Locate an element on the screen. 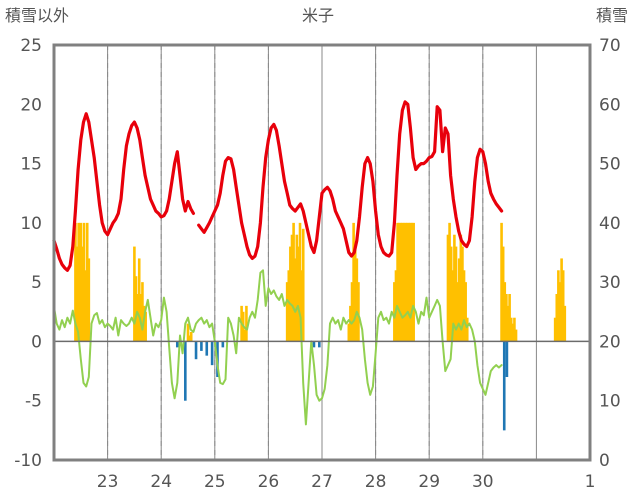 Image resolution: width=636 pixels, height=501 pixels. right-tick-label: 70 is located at coordinates (610, 46).